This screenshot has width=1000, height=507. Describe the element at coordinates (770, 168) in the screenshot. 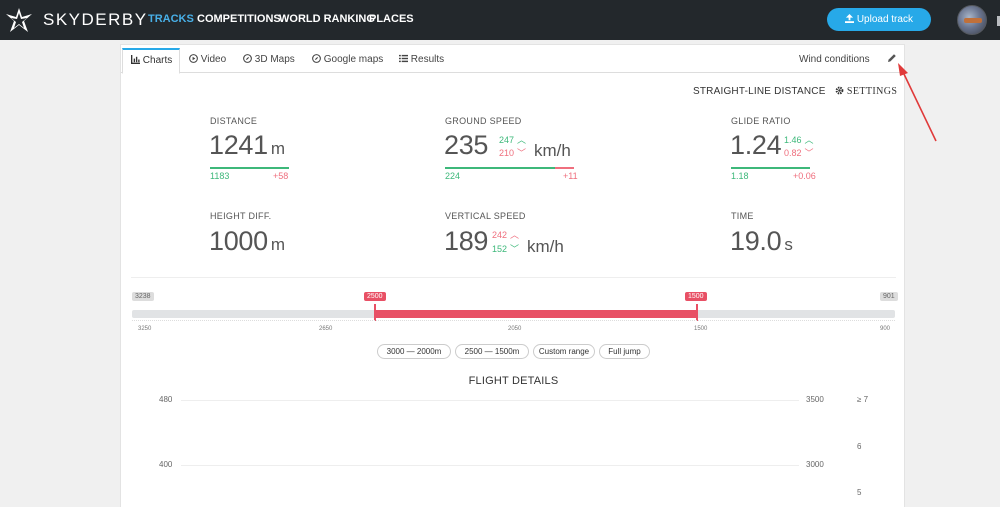

I see `glide-ratio-bar` at that location.